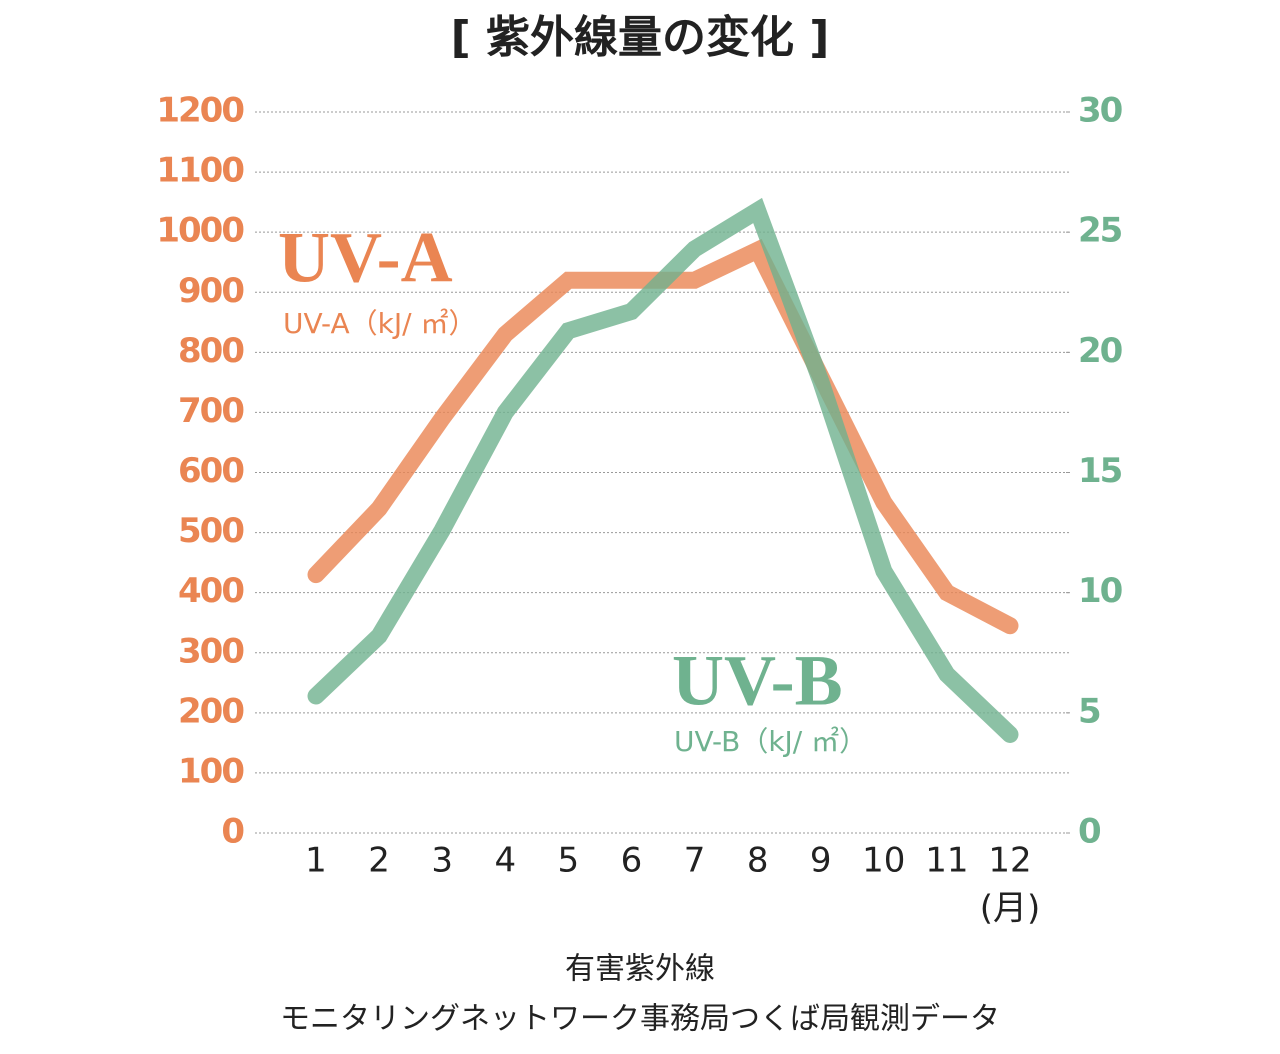 Image resolution: width=1280 pixels, height=1054 pixels. I want to click on x-tick-label: 2, so click(379, 861).